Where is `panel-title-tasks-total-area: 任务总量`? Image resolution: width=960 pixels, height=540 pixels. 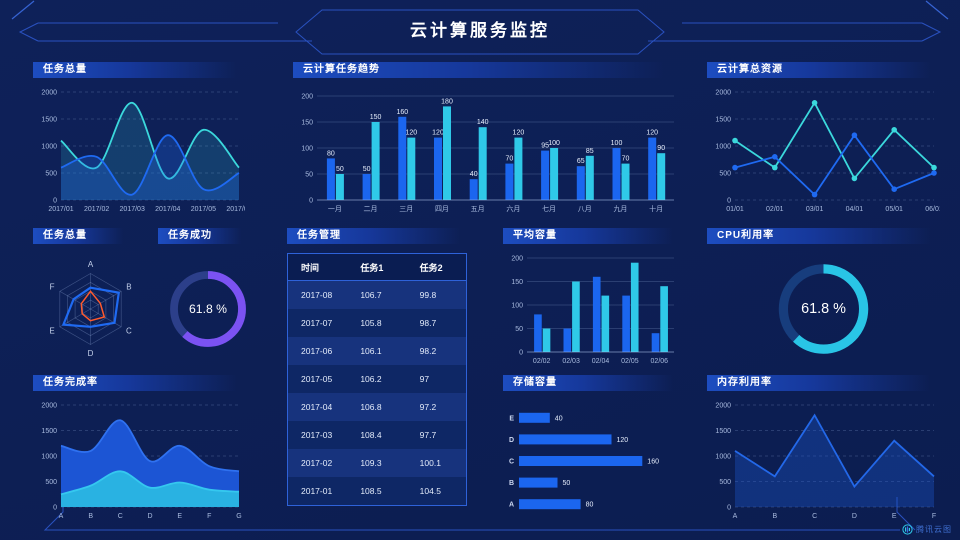
panel-title-tasks-total-area: 任务总量 is located at coordinates (139, 70).